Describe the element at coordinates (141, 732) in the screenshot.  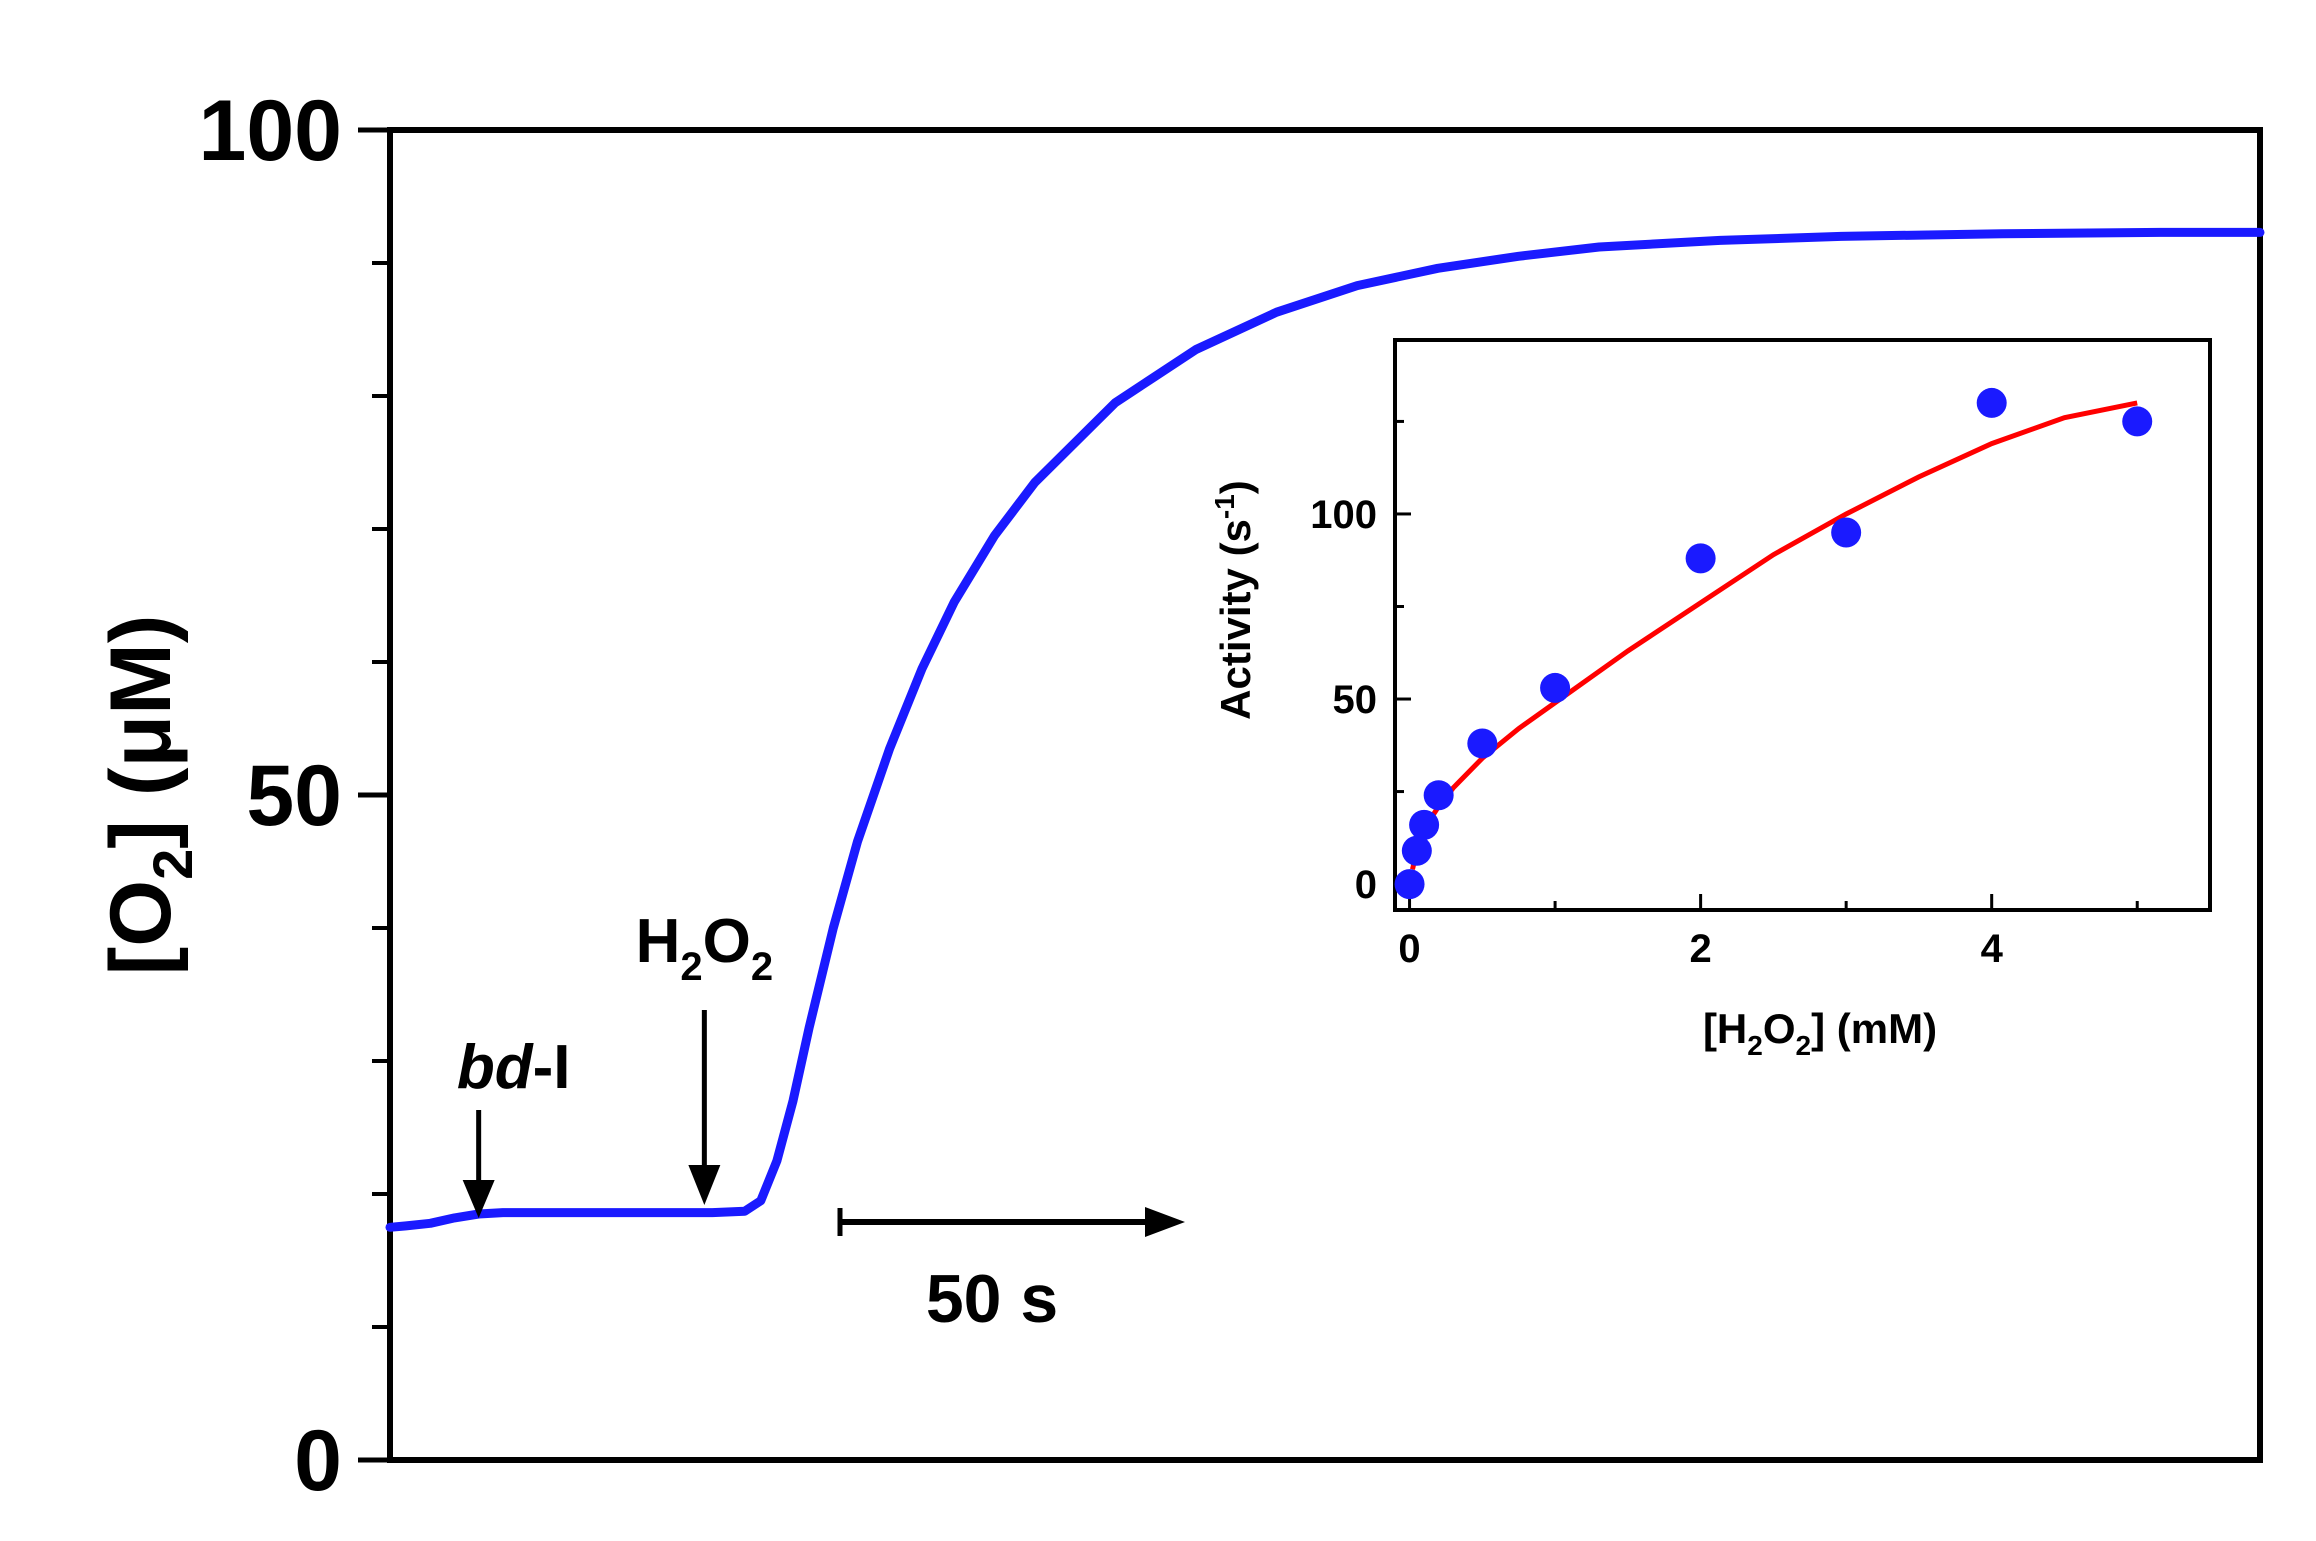
I see `main-y-label-rest: ] (μM)` at that location.